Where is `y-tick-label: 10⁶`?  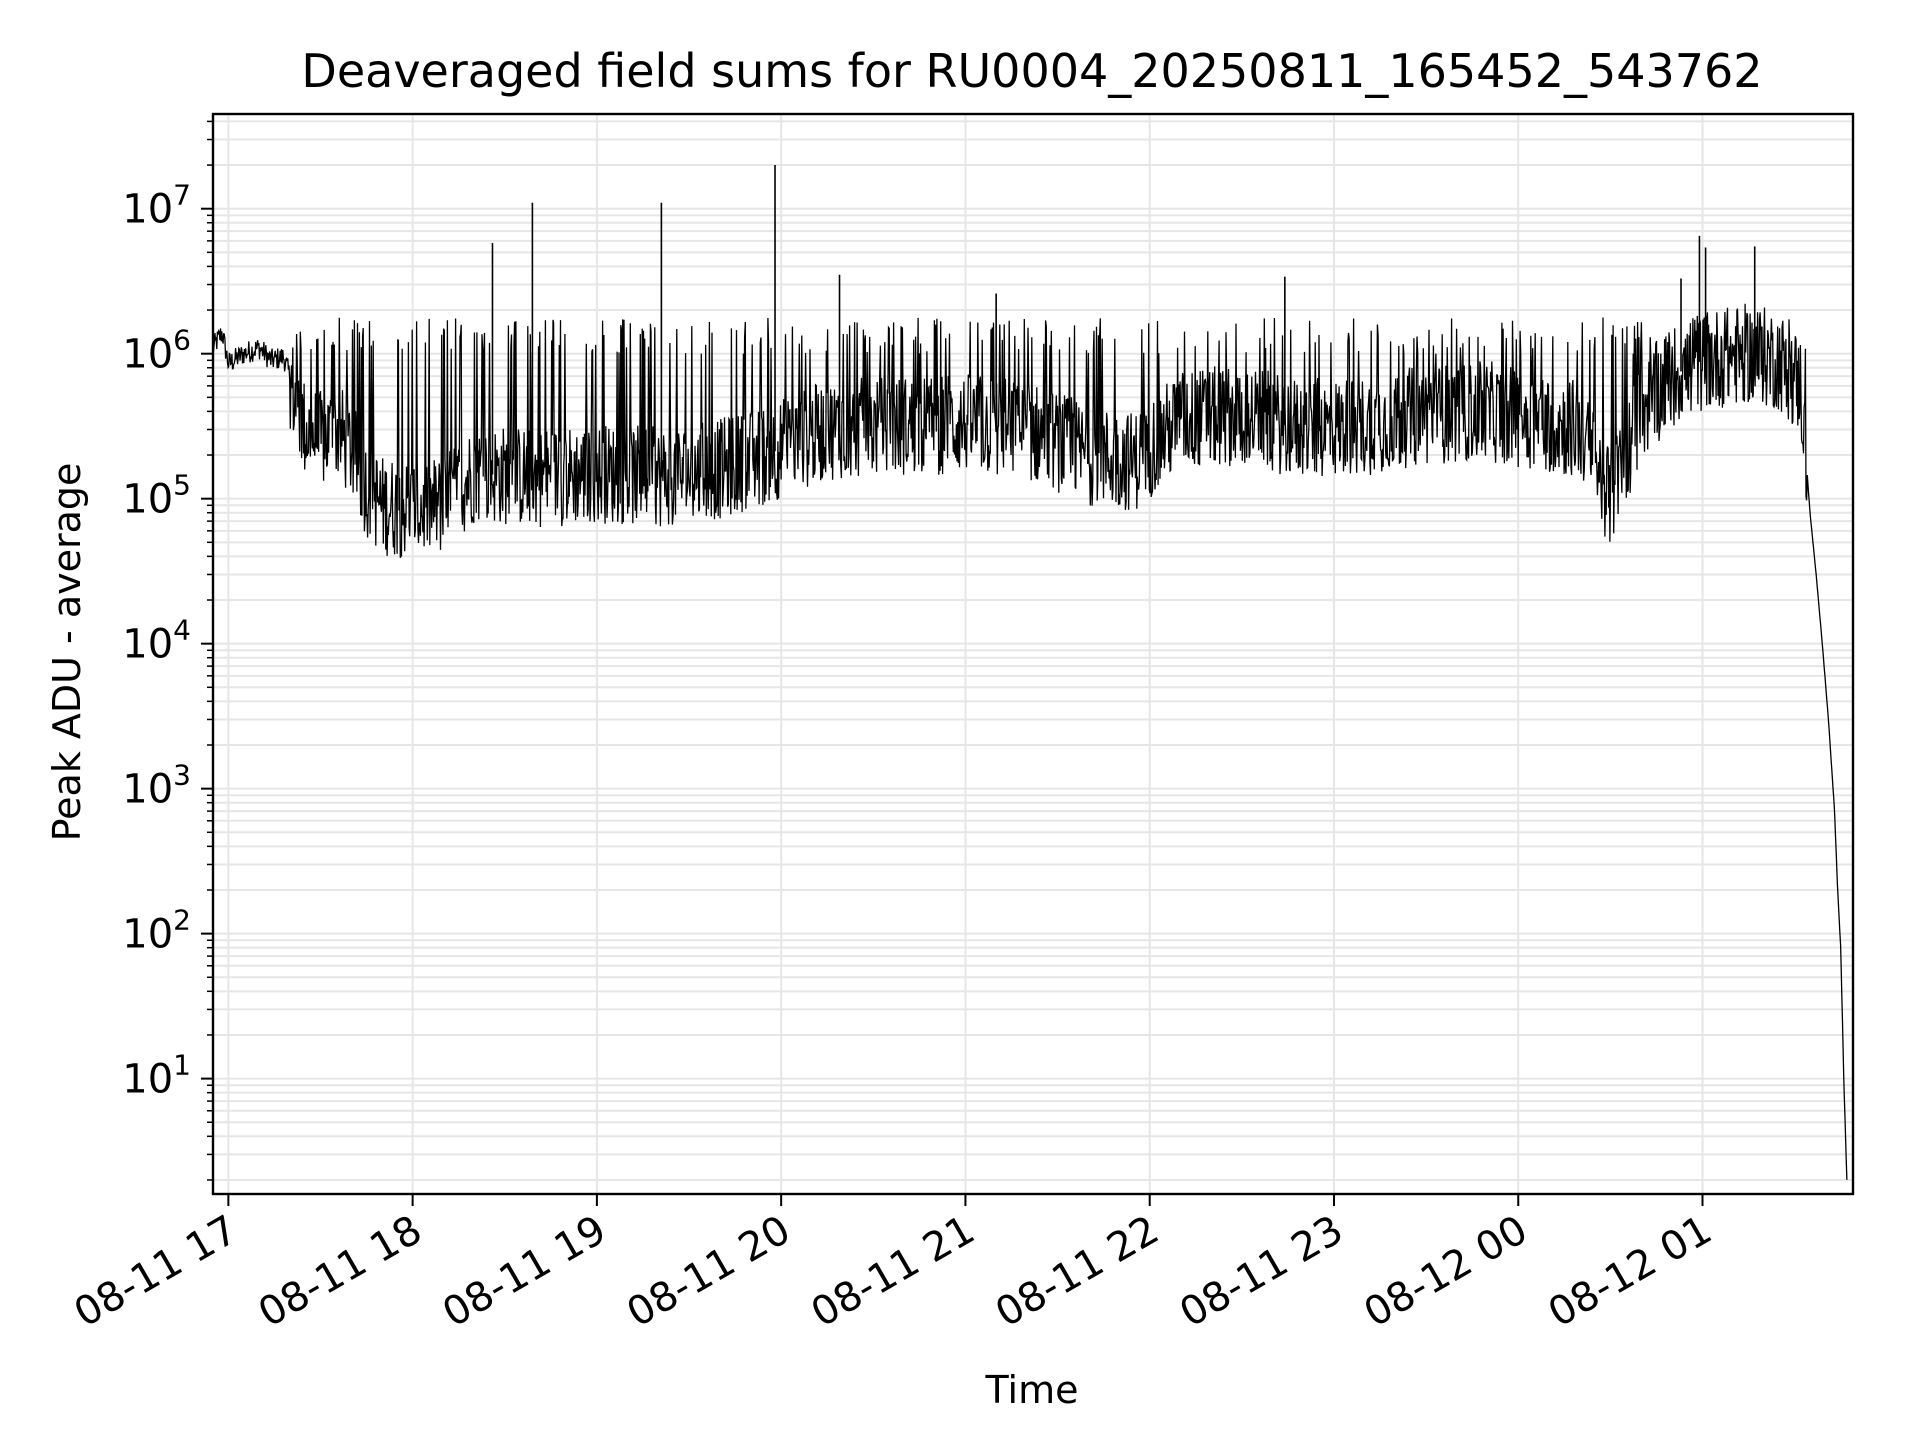 y-tick-label: 10⁶ is located at coordinates (156, 351).